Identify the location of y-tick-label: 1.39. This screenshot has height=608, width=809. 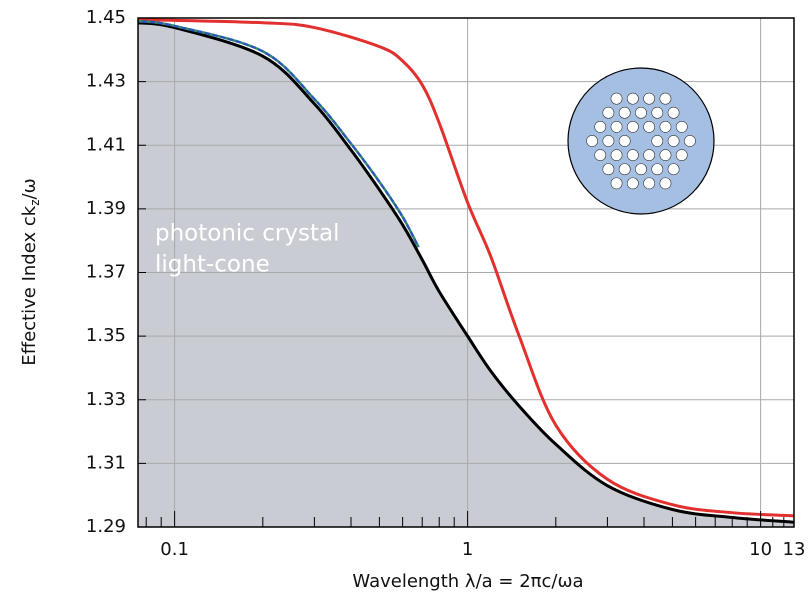
(106, 208).